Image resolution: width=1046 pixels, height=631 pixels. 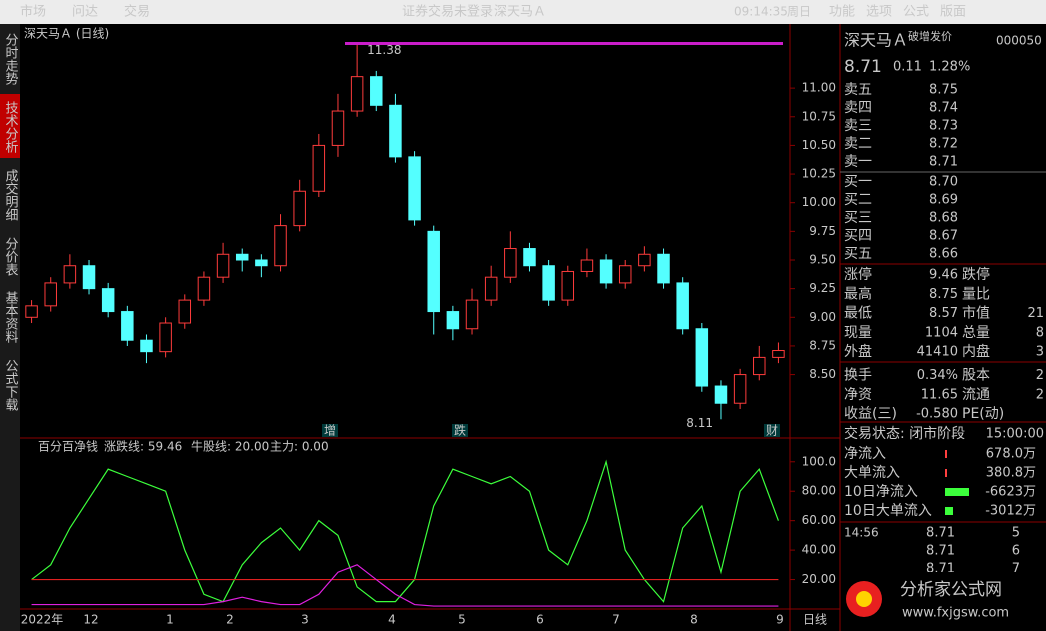 I want to click on stat-label: 净资, so click(x=858, y=395).